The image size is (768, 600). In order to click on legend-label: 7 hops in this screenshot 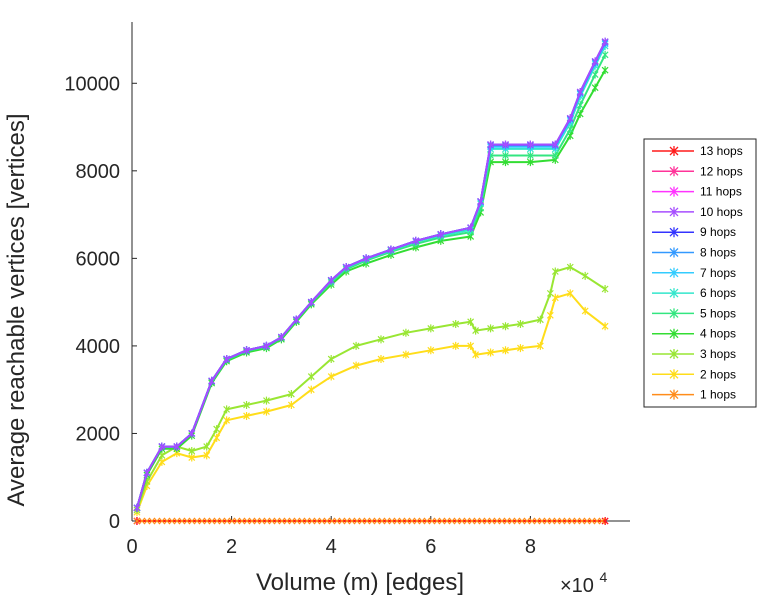, I will do `click(718, 273)`.